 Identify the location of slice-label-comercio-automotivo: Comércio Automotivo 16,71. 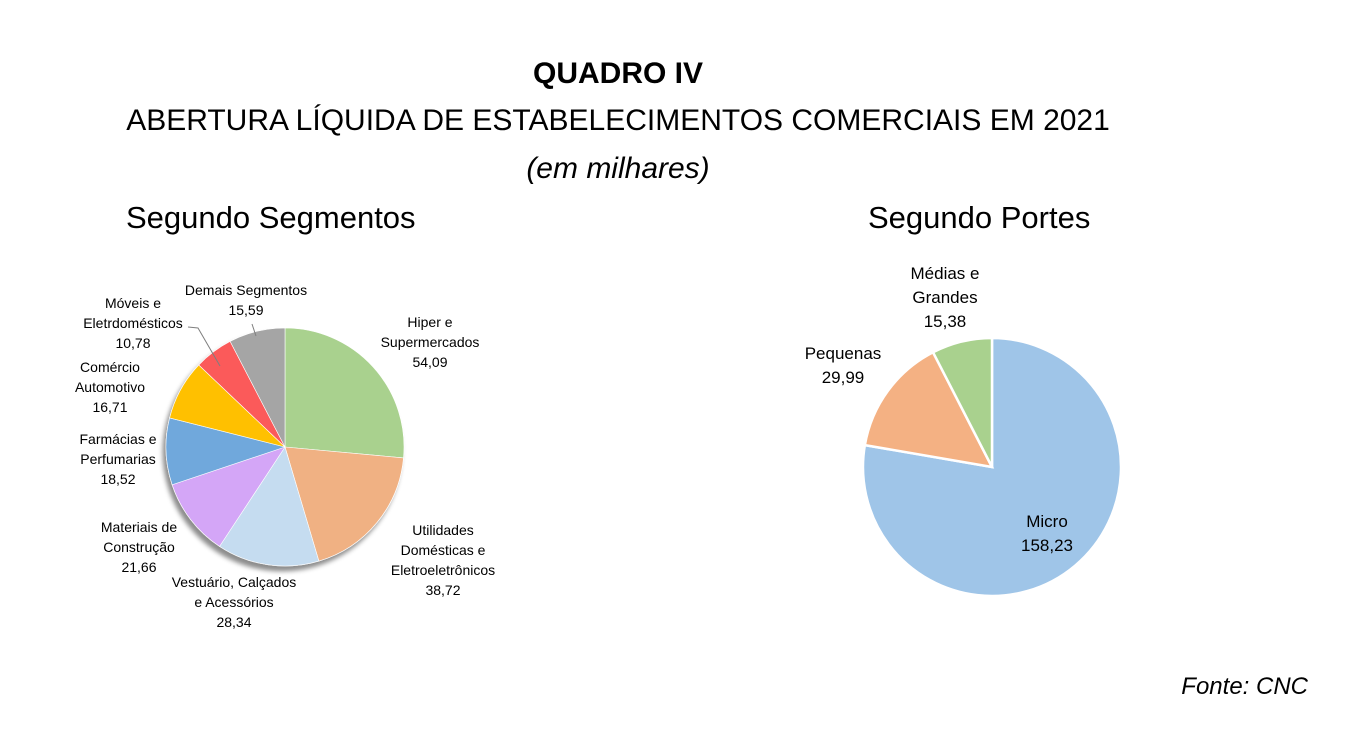
(110, 387).